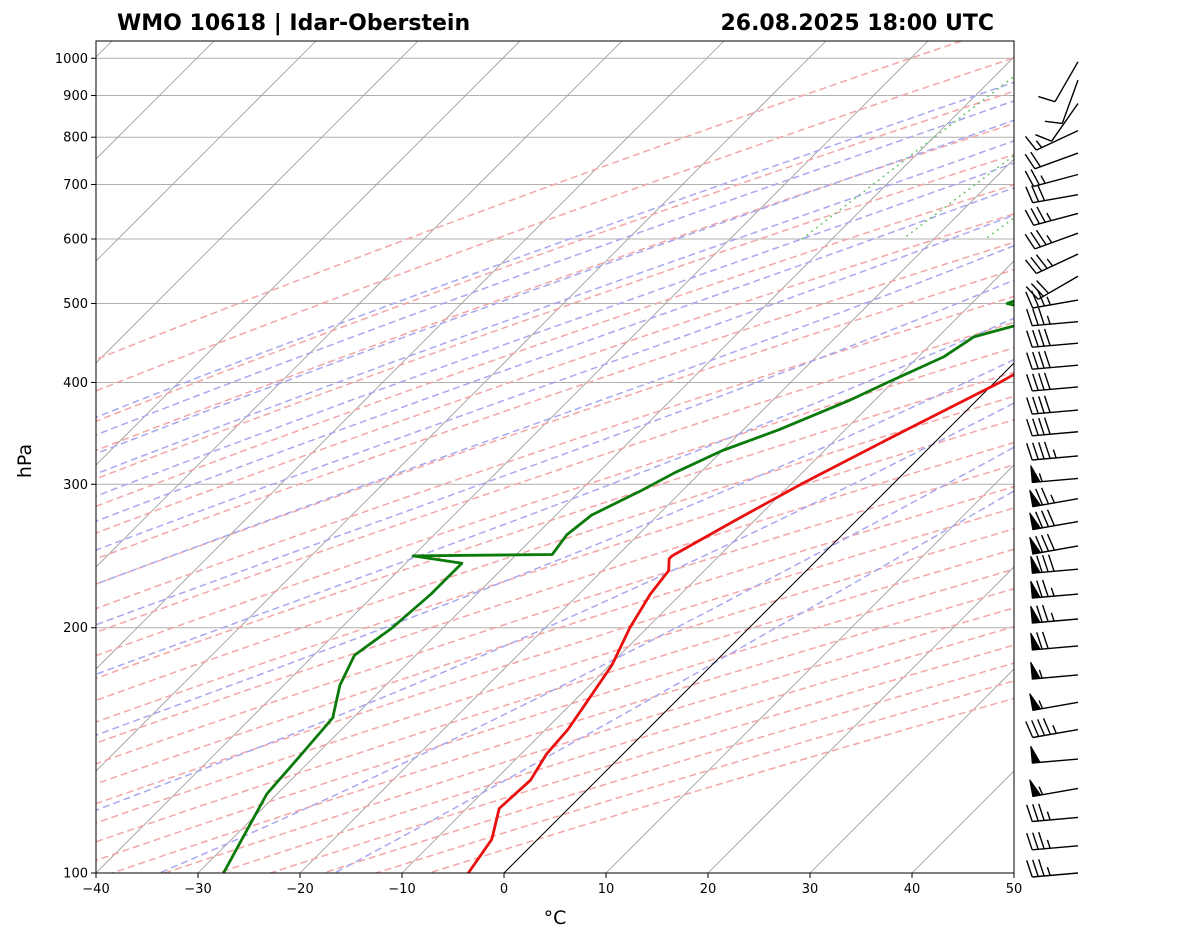  What do you see at coordinates (75, 383) in the screenshot?
I see `y-tick-label: 400` at bounding box center [75, 383].